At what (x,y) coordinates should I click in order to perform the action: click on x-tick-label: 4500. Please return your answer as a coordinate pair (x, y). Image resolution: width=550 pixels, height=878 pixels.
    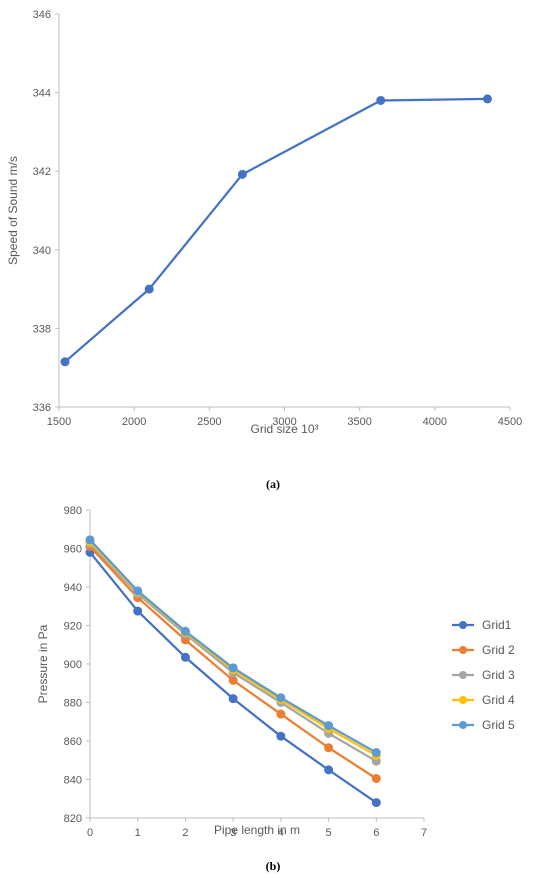
    Looking at the image, I should click on (510, 422).